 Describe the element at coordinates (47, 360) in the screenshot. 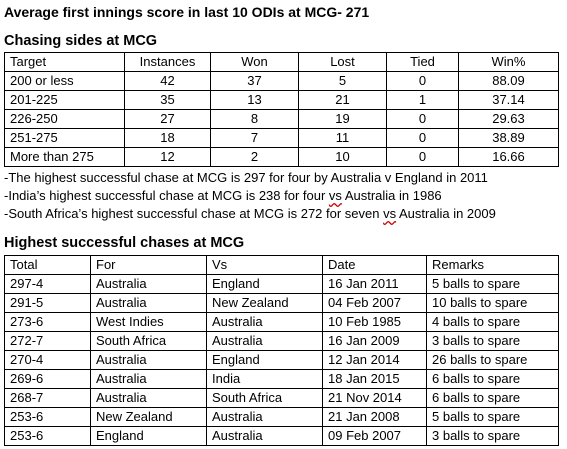

I see `table-cell: 270-4` at that location.